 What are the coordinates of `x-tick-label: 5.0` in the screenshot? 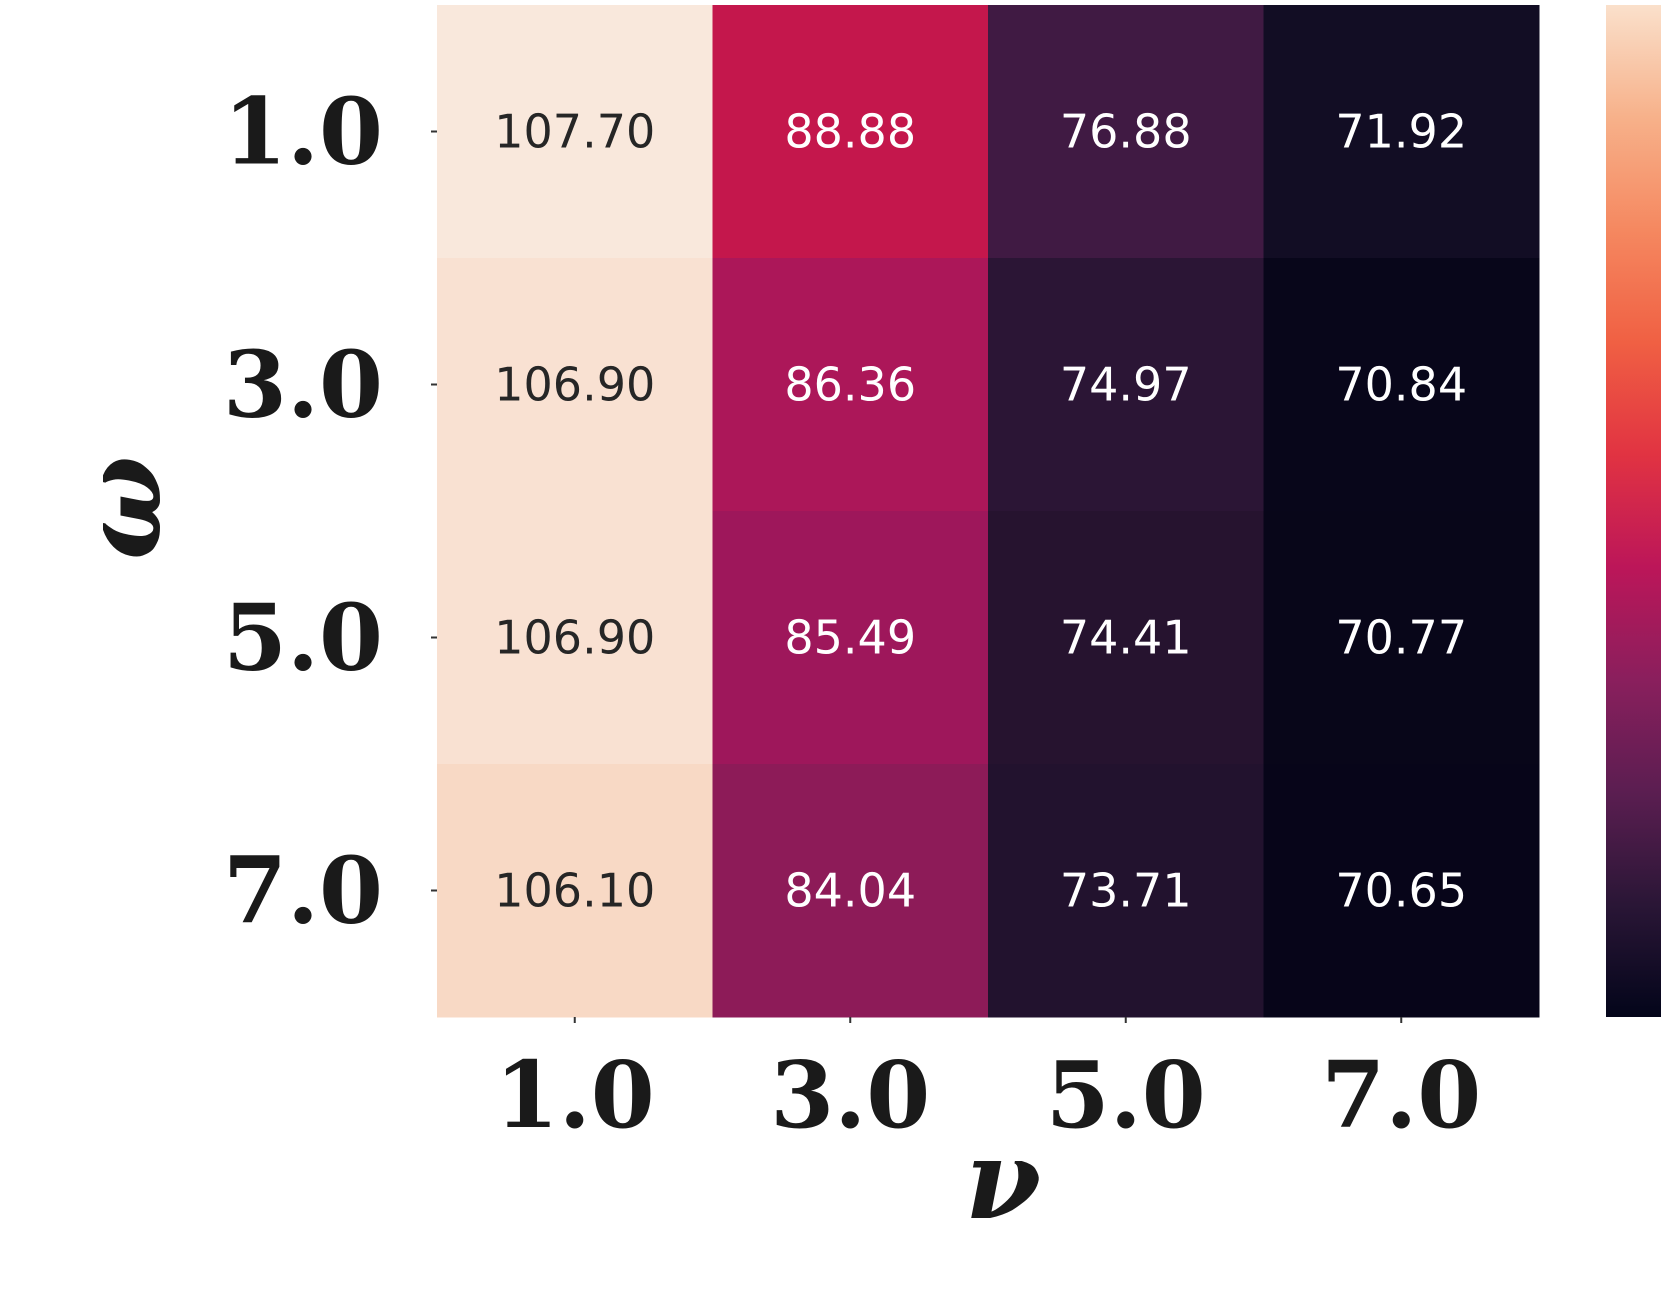 It's located at (1126, 1095).